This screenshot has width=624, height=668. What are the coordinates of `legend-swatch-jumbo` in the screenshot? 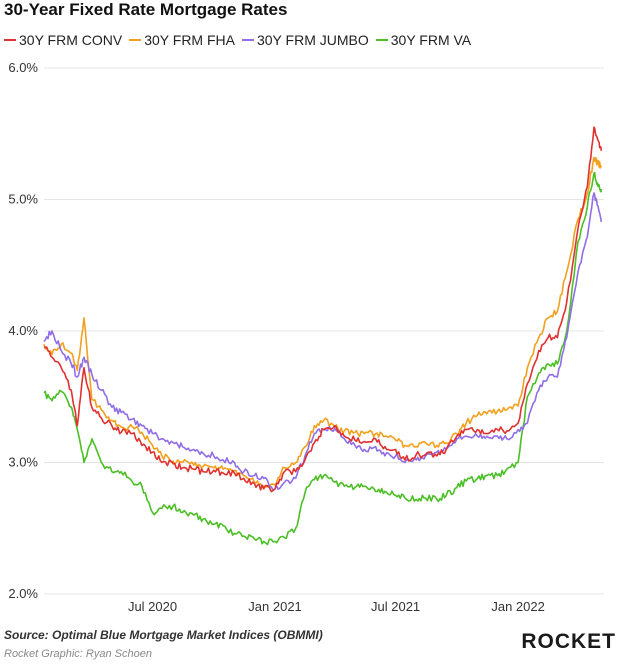 It's located at (247, 40).